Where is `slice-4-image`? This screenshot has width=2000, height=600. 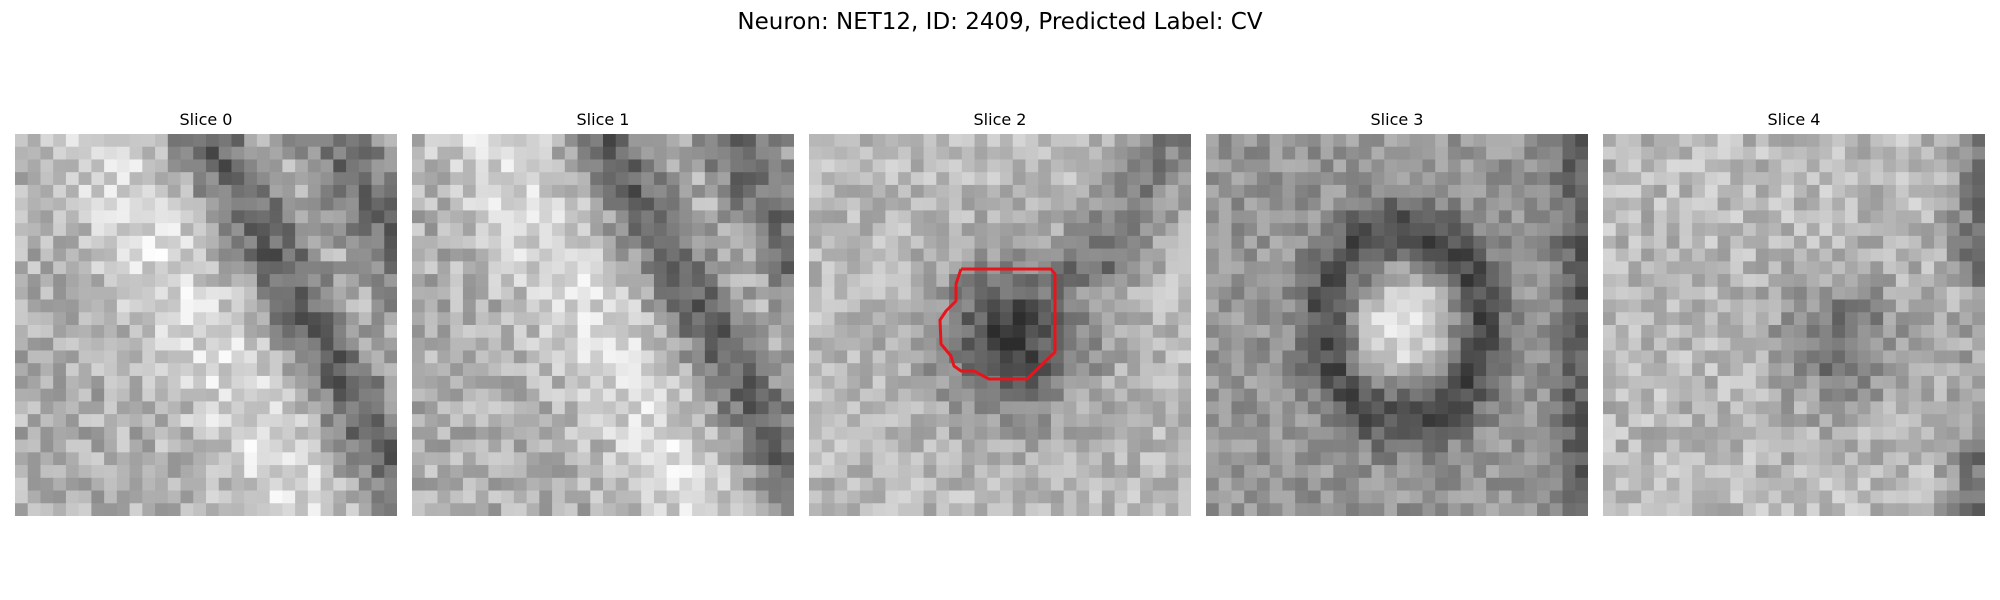 slice-4-image is located at coordinates (1794, 325).